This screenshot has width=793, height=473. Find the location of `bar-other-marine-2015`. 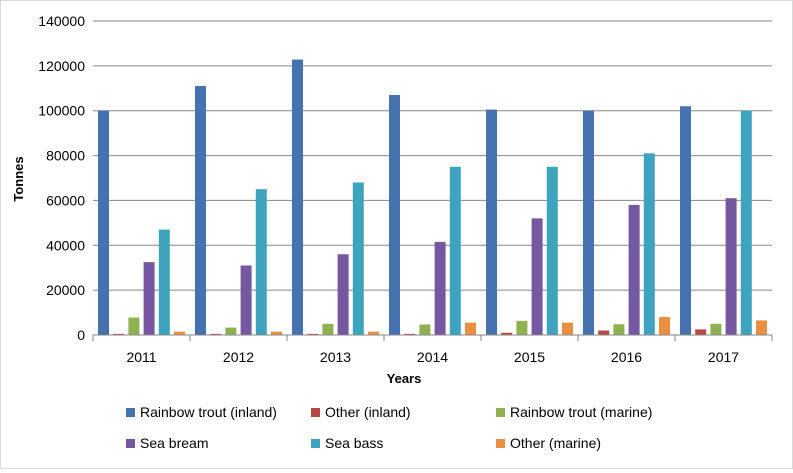

bar-other-marine-2015 is located at coordinates (567, 328).